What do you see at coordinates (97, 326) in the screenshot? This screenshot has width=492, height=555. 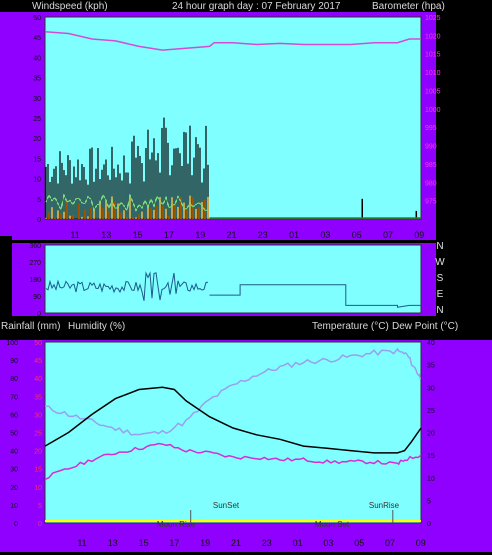 I see `humidity-axis-label: Humidity (%)` at bounding box center [97, 326].